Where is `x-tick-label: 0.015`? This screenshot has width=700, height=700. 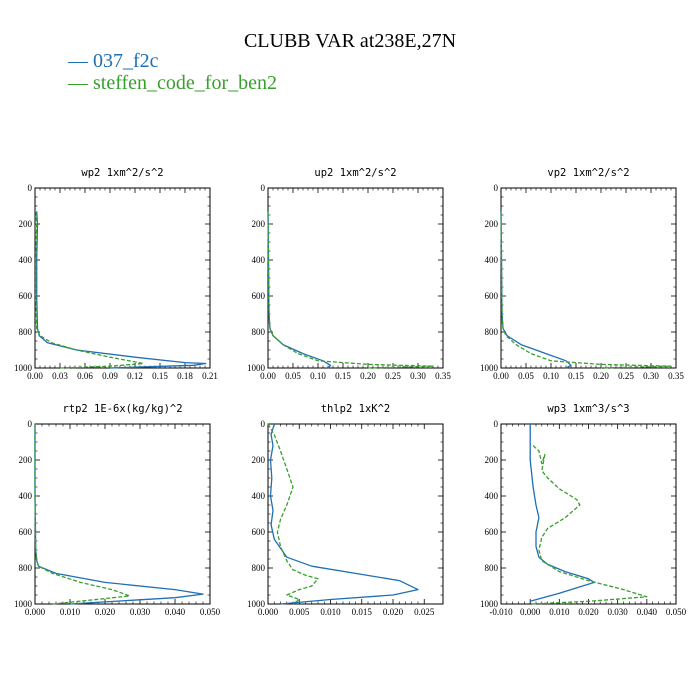 x-tick-label: 0.015 is located at coordinates (362, 612).